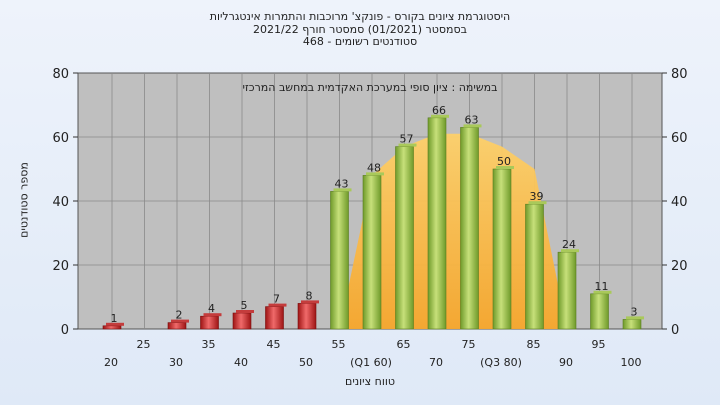 This screenshot has width=720, height=405. Describe the element at coordinates (176, 362) in the screenshot. I see `x-tick-label: 30` at that location.